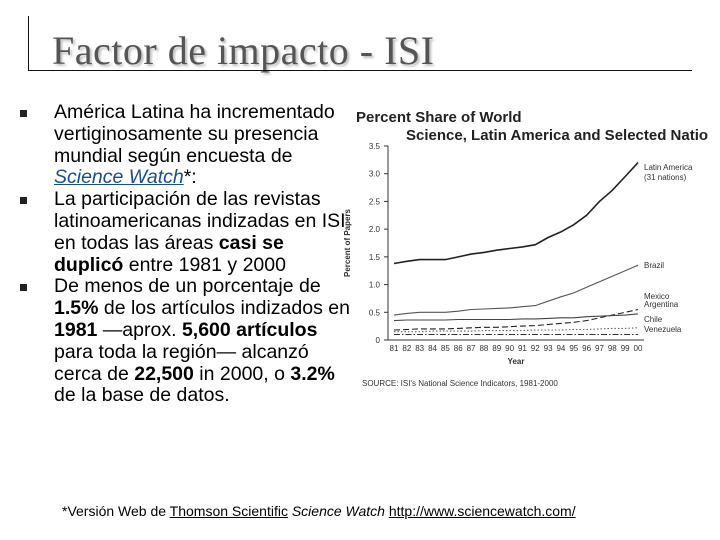 The image size is (720, 540). I want to click on x-axis-label: Year, so click(516, 361).